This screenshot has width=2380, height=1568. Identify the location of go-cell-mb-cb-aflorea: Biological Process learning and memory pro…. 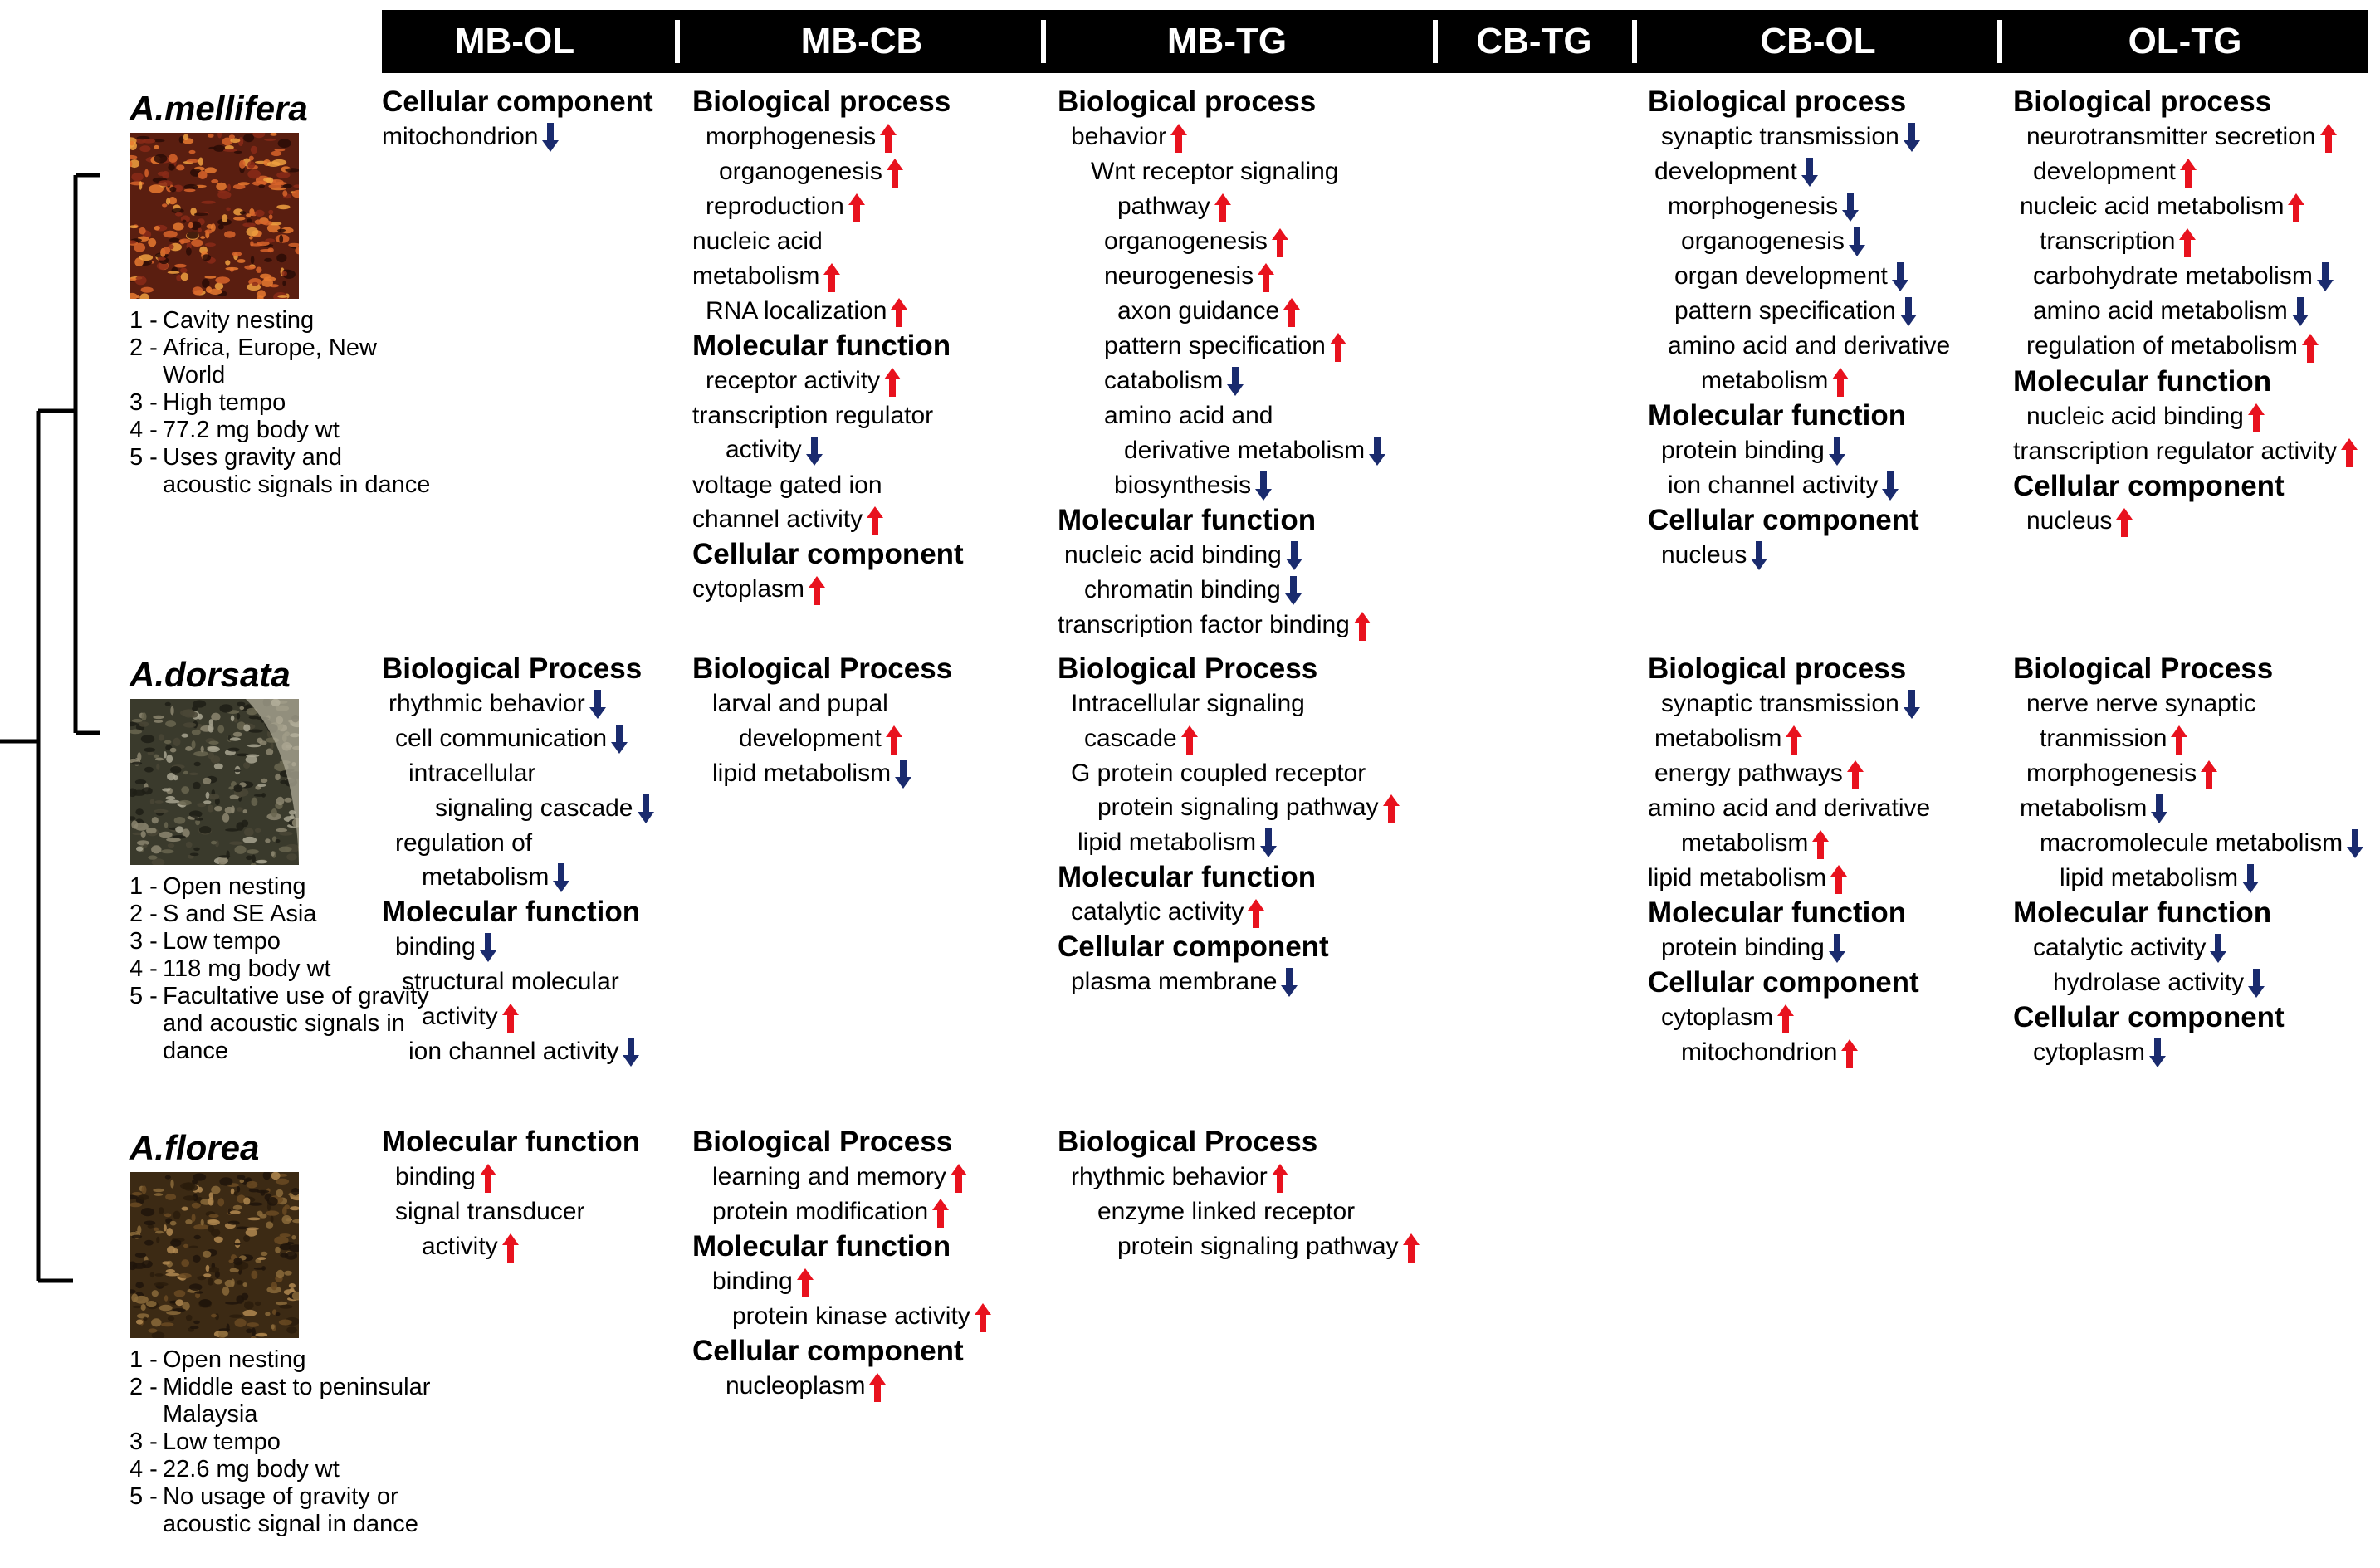
(843, 1265).